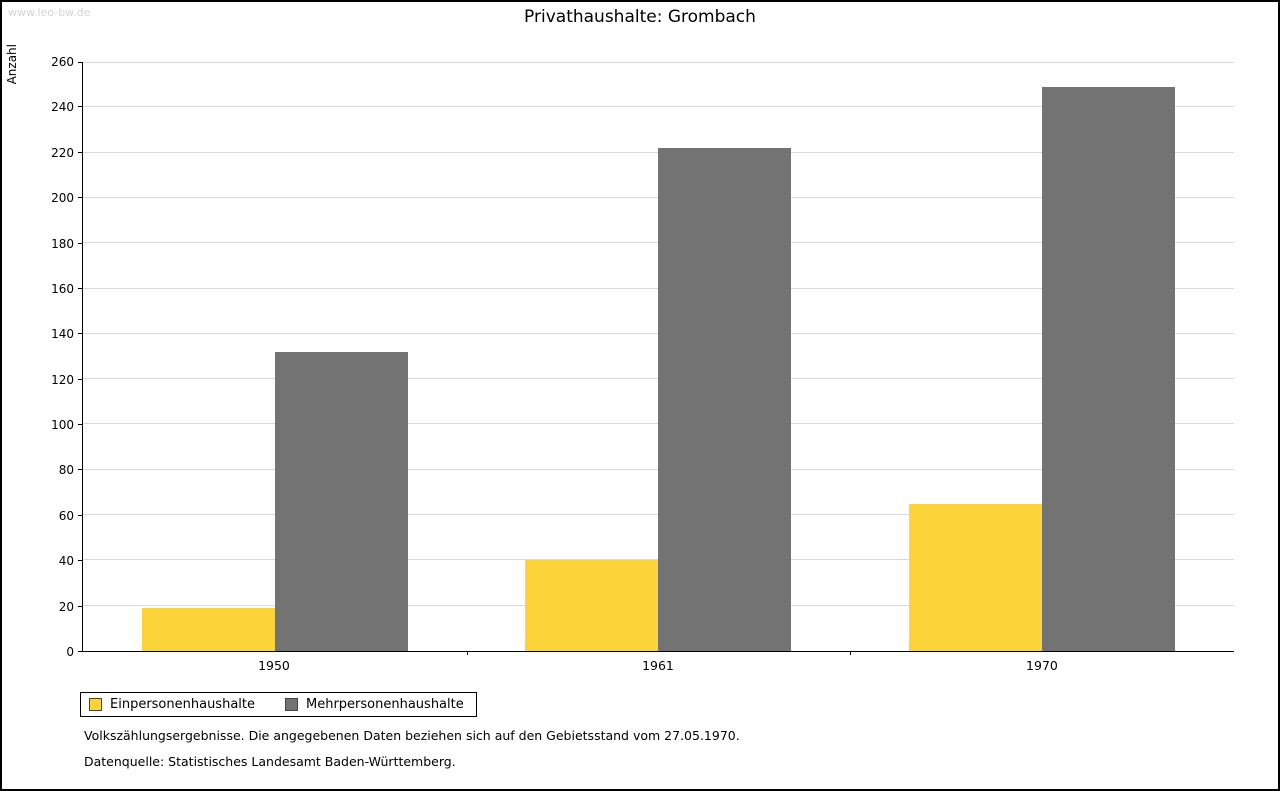 Image resolution: width=1280 pixels, height=791 pixels. Describe the element at coordinates (976, 577) in the screenshot. I see `bar-einpersonenhaushalte-1970` at that location.